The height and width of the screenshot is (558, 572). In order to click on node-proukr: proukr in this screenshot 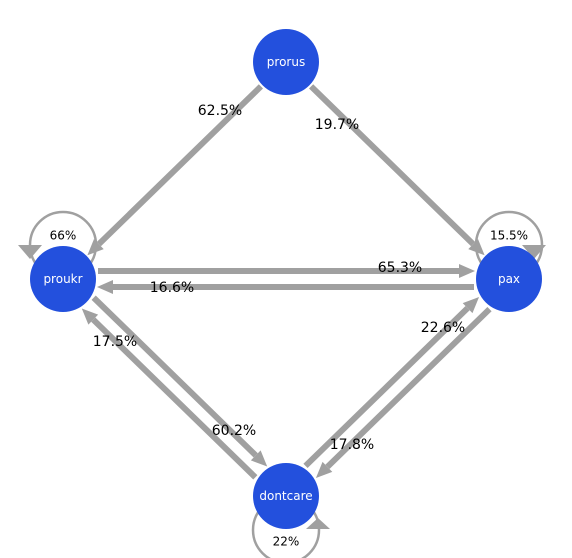, I will do `click(63, 279)`.